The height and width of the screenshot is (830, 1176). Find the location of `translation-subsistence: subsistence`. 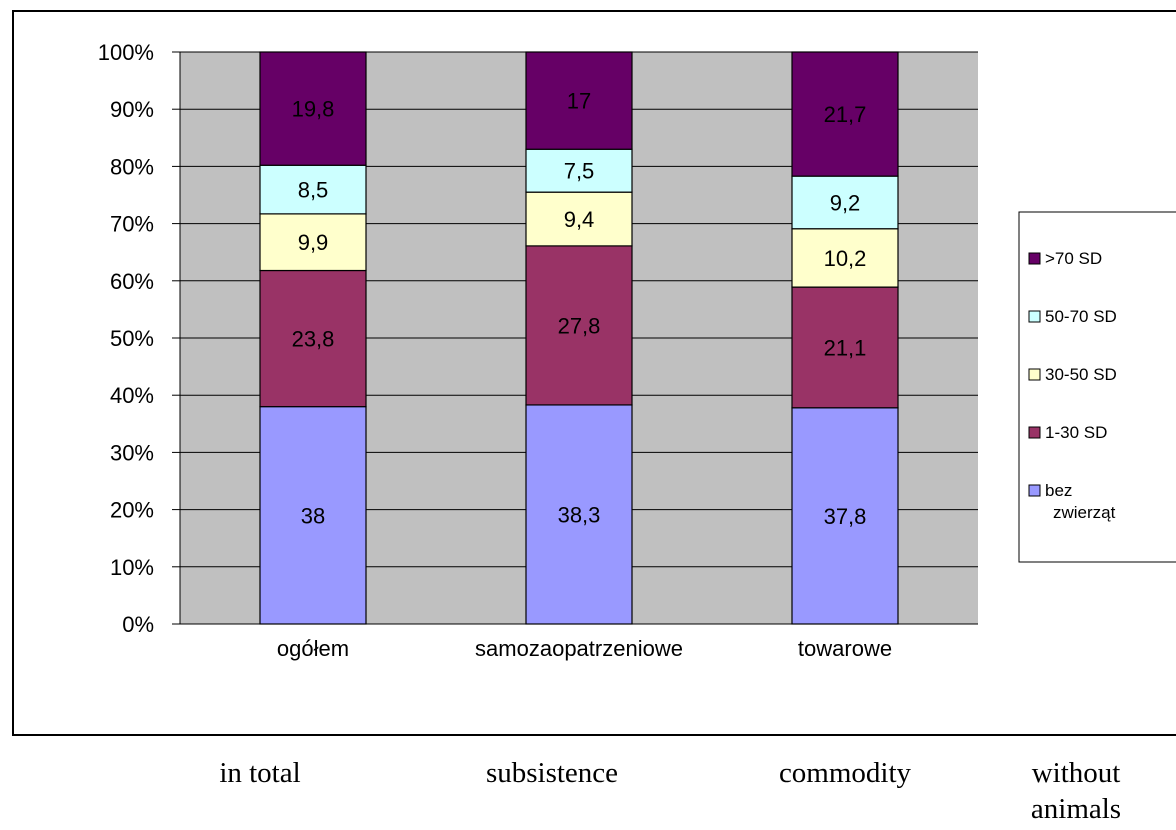

translation-subsistence: subsistence is located at coordinates (552, 773).